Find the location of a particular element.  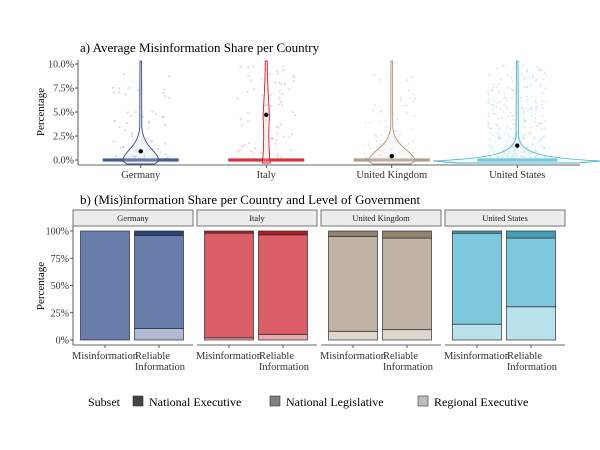

bar-segment-national-executive is located at coordinates (159, 233).